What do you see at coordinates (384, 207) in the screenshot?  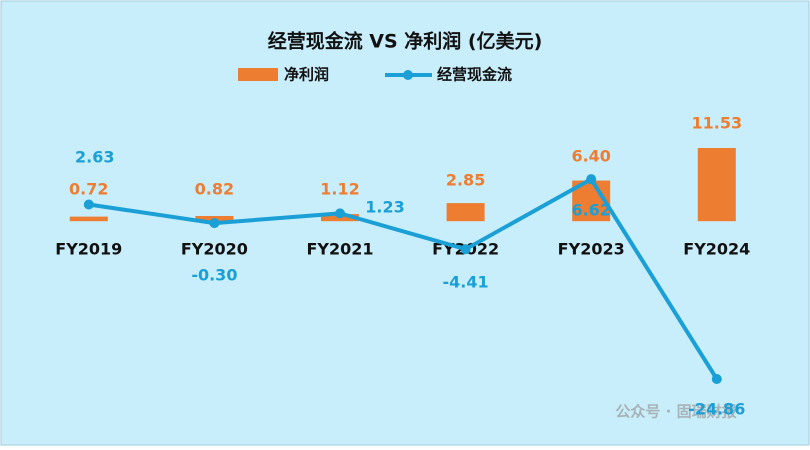 I see `data-label: 1.23` at bounding box center [384, 207].